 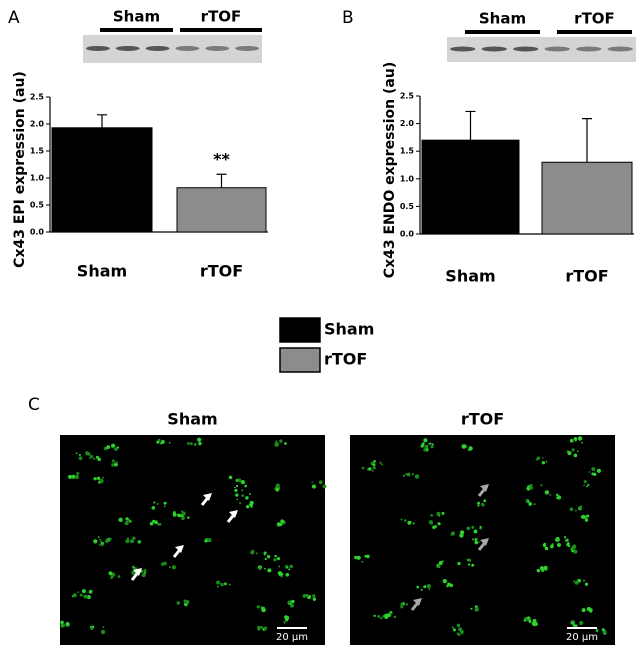 I want to click on western-blot, so click(x=541, y=49).